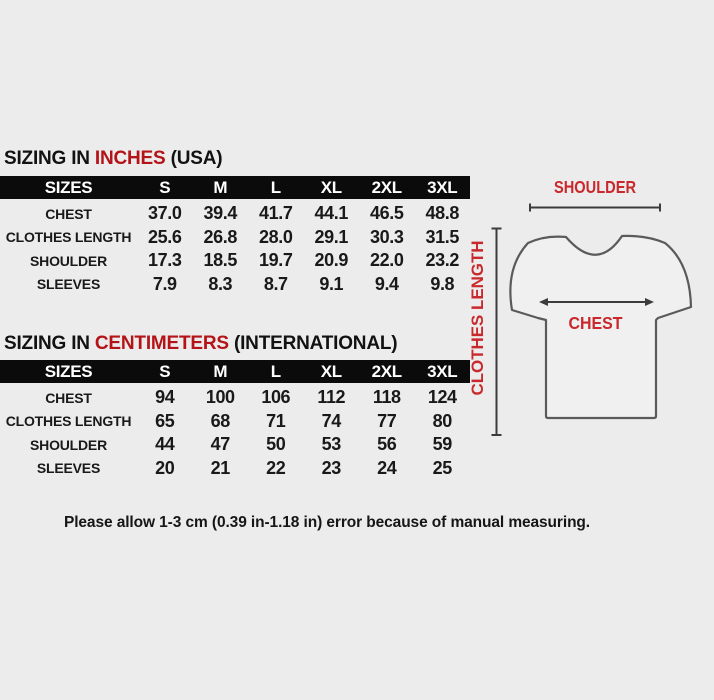 The height and width of the screenshot is (700, 714). What do you see at coordinates (442, 236) in the screenshot?
I see `size-value: 31.5` at bounding box center [442, 236].